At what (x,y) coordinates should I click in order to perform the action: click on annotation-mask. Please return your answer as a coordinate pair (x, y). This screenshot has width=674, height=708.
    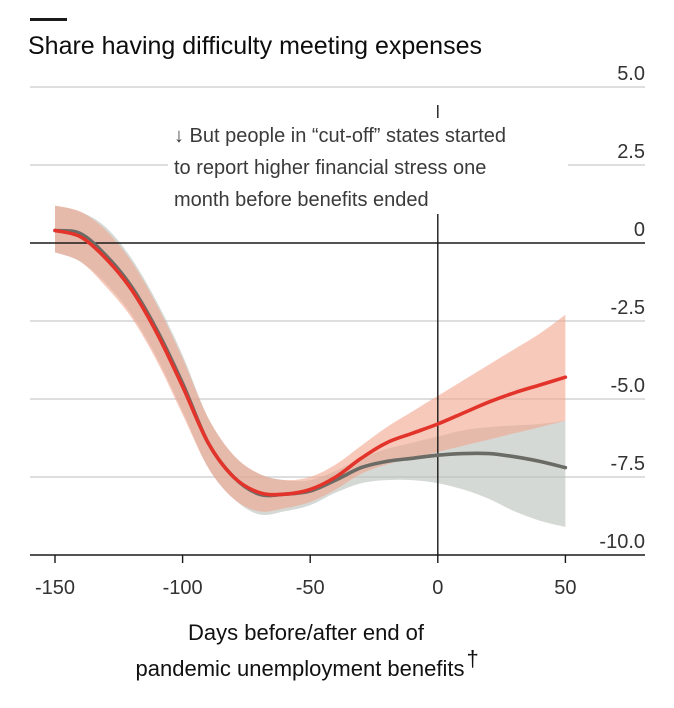
    Looking at the image, I should click on (368, 166).